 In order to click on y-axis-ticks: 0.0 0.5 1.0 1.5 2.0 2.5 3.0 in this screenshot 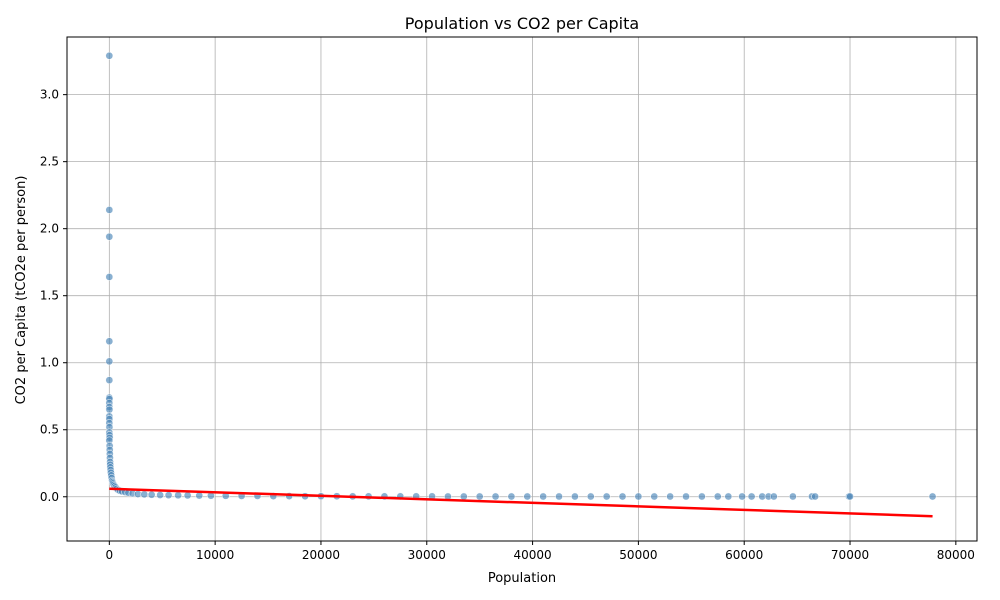, I will do `click(53, 296)`.